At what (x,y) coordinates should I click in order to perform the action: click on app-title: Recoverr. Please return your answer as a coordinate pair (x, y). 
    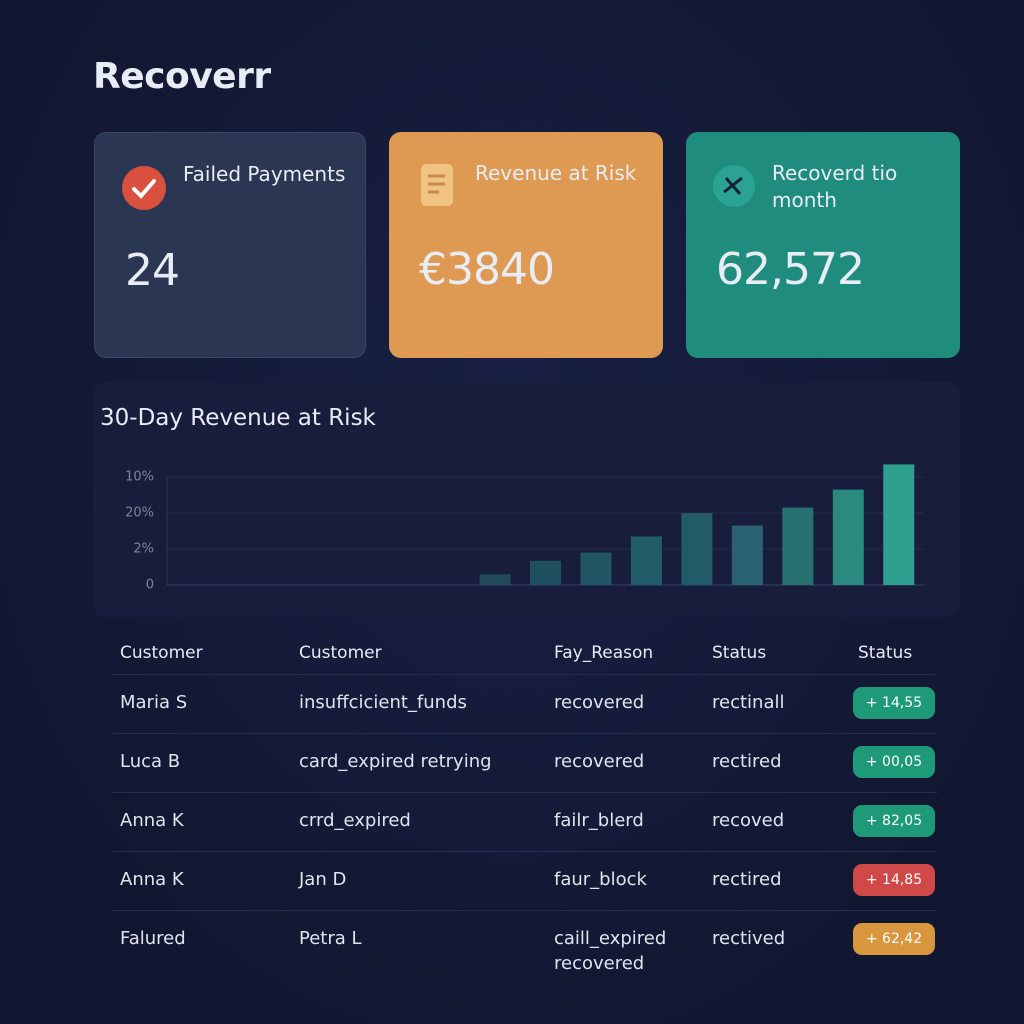
    Looking at the image, I should click on (182, 76).